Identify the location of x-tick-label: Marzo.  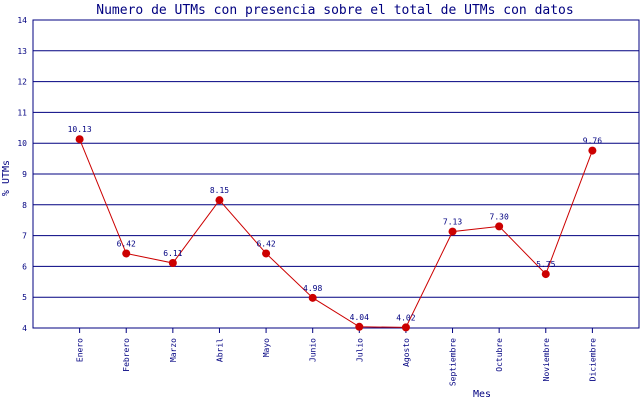
(173, 350).